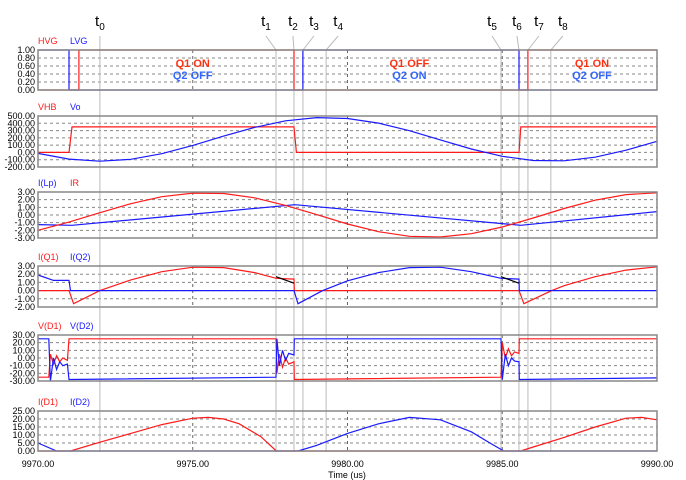 Image resolution: width=686 pixels, height=480 pixels. I want to click on y-tick-label: 0.60, so click(26, 66).